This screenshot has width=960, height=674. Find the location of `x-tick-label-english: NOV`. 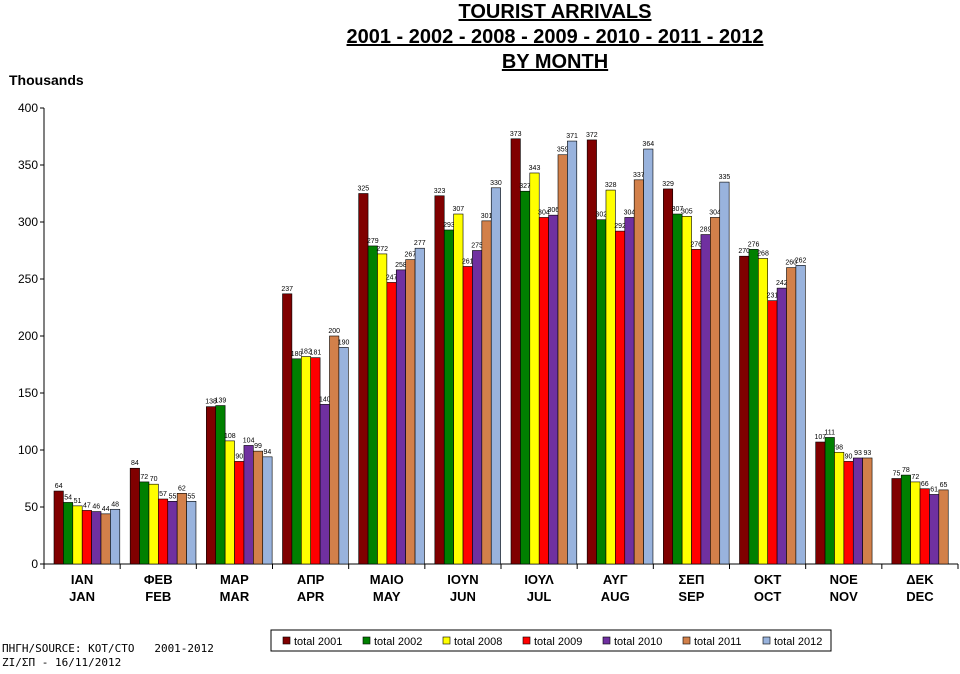

x-tick-label-english: NOV is located at coordinates (844, 596).